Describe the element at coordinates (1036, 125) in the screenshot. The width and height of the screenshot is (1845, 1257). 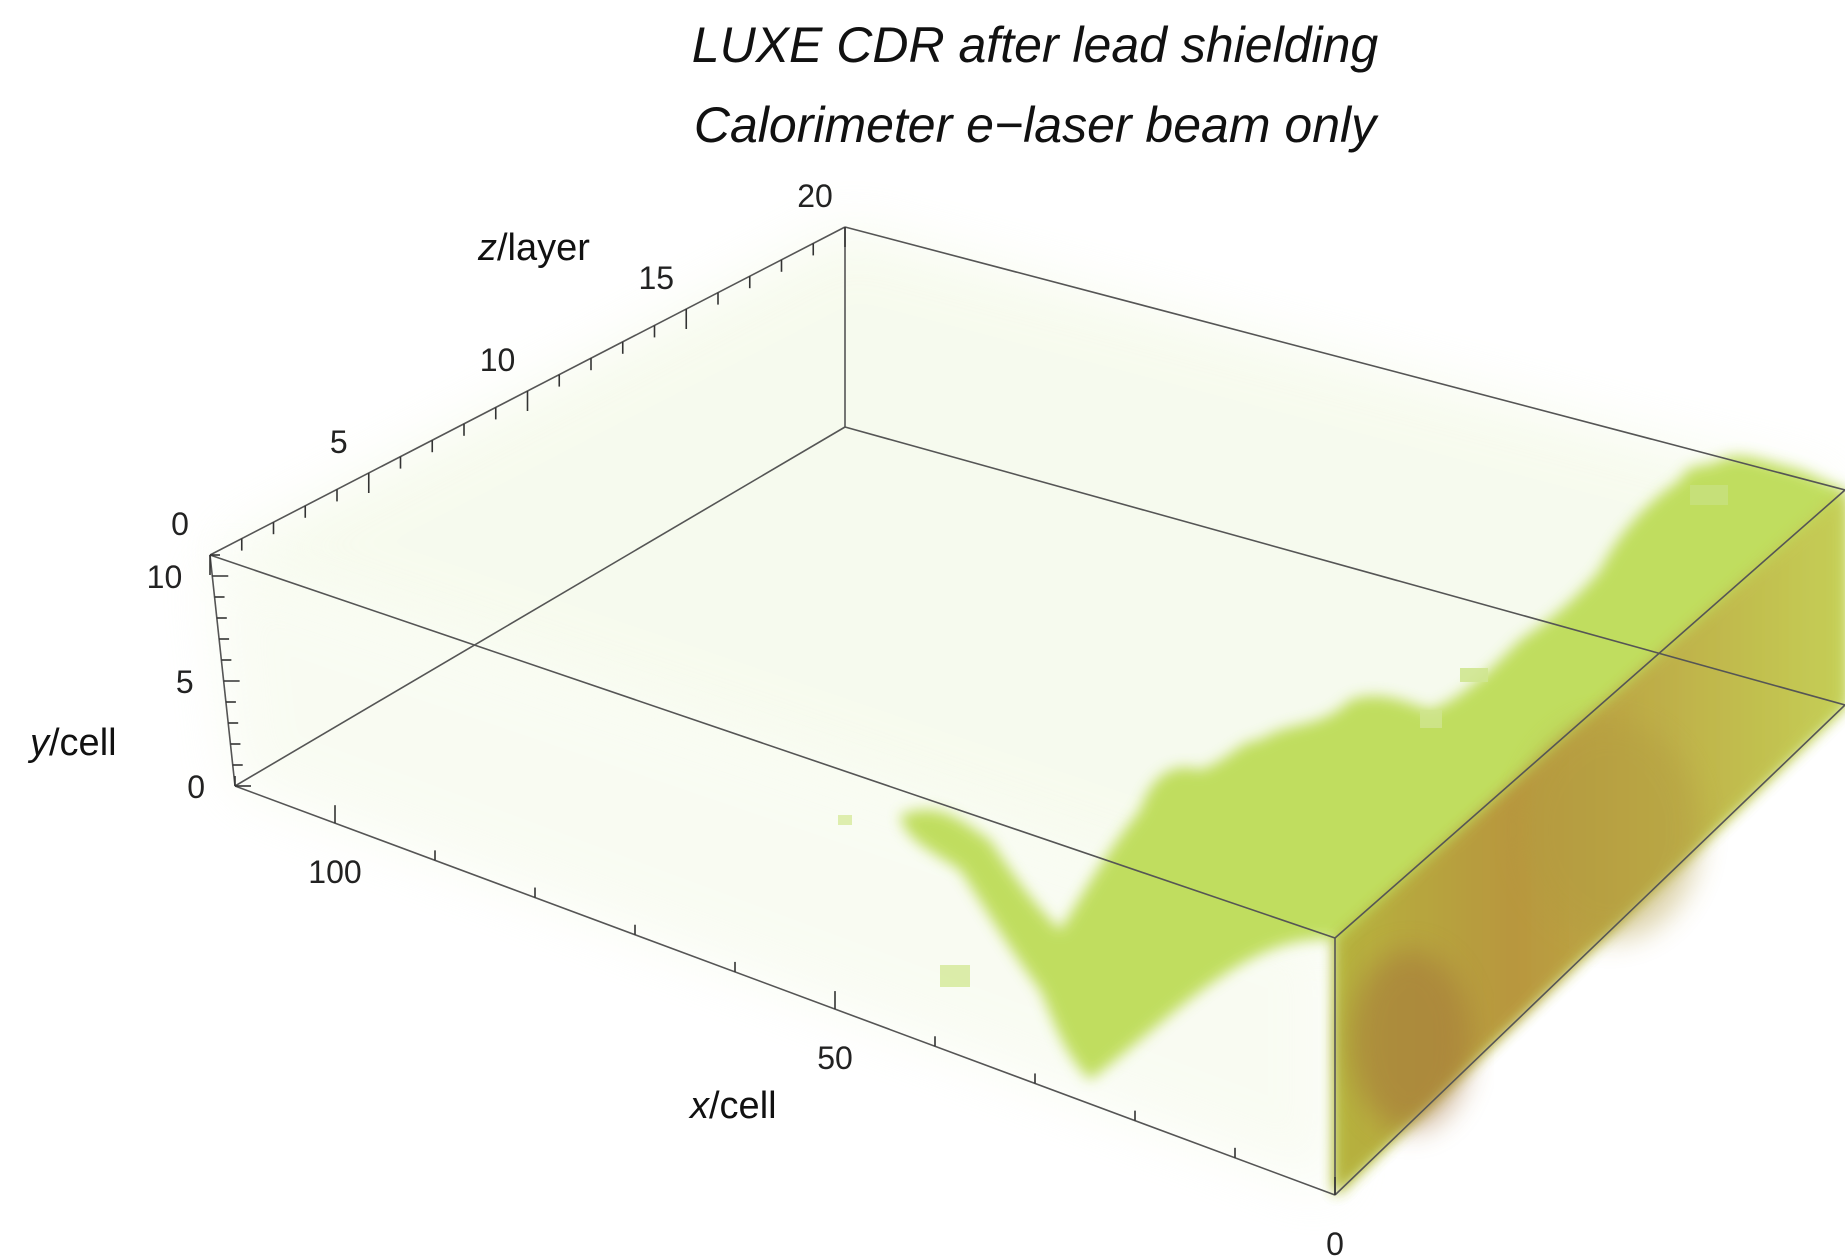
I see `chart-title-line-2: Calorimeter e−laser beam only` at that location.